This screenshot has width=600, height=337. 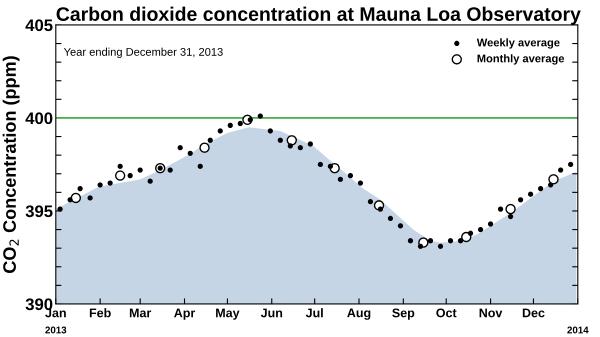 What do you see at coordinates (39, 25) in the screenshot?
I see `y-tick-label: 405` at bounding box center [39, 25].